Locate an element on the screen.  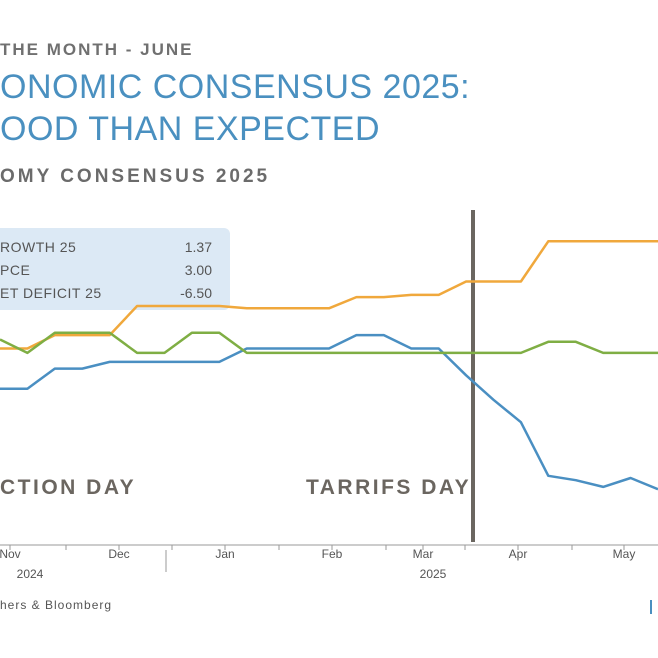
page-title: ONOMIC CONSENSUS 2025: OOD THAN EXPECTED is located at coordinates (235, 108).